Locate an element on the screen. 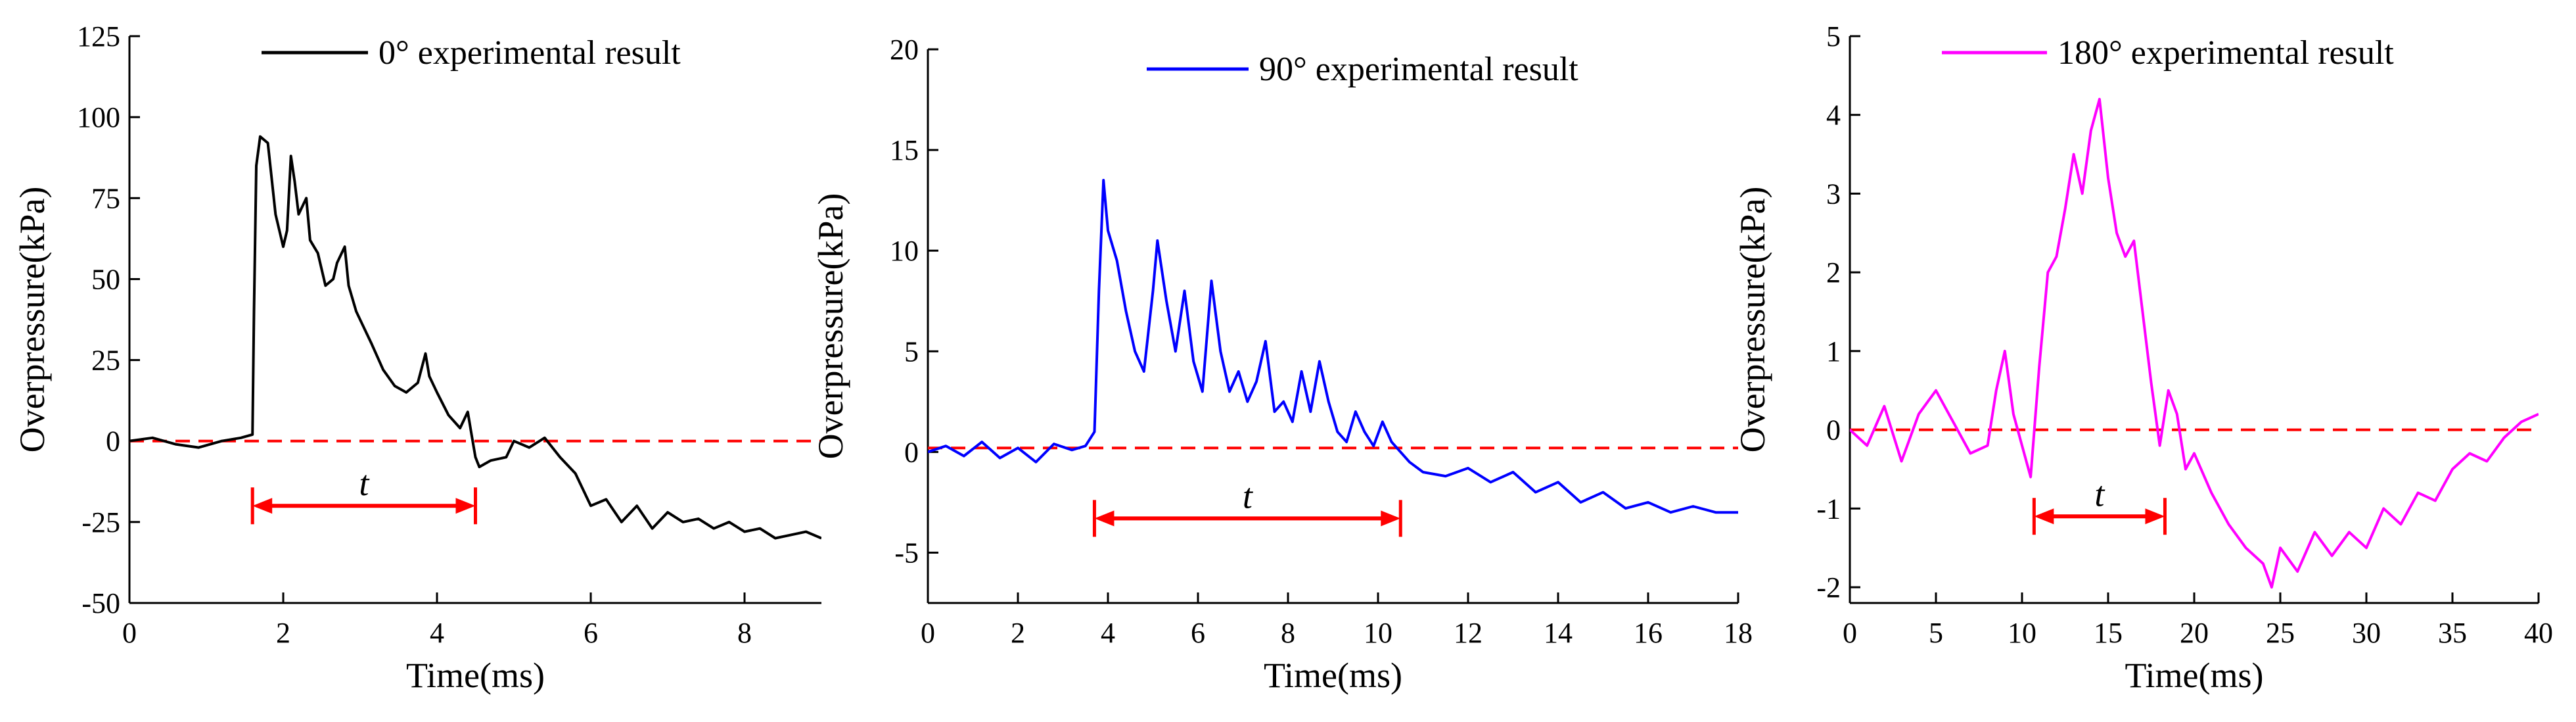  y-tick-label: 100 is located at coordinates (98, 117).